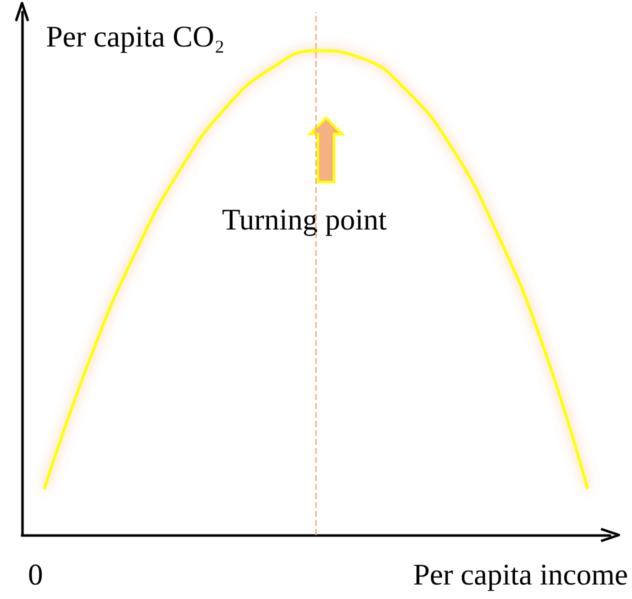  What do you see at coordinates (135, 37) in the screenshot?
I see `y-axis-title: Per capita CO₂` at bounding box center [135, 37].